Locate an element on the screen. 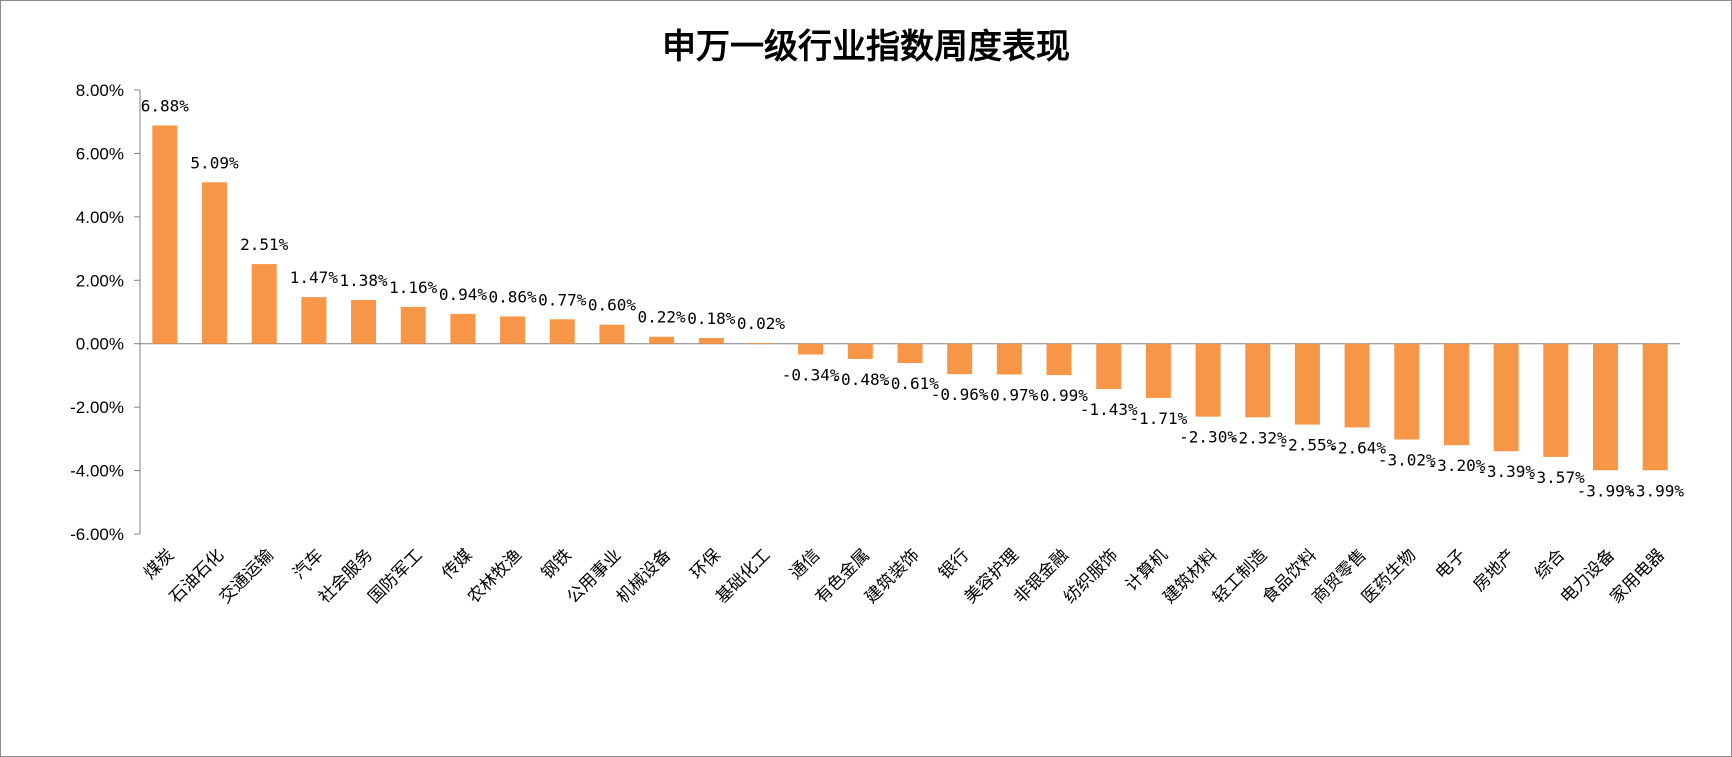 The height and width of the screenshot is (757, 1732). category-label: 环保 is located at coordinates (706, 564).